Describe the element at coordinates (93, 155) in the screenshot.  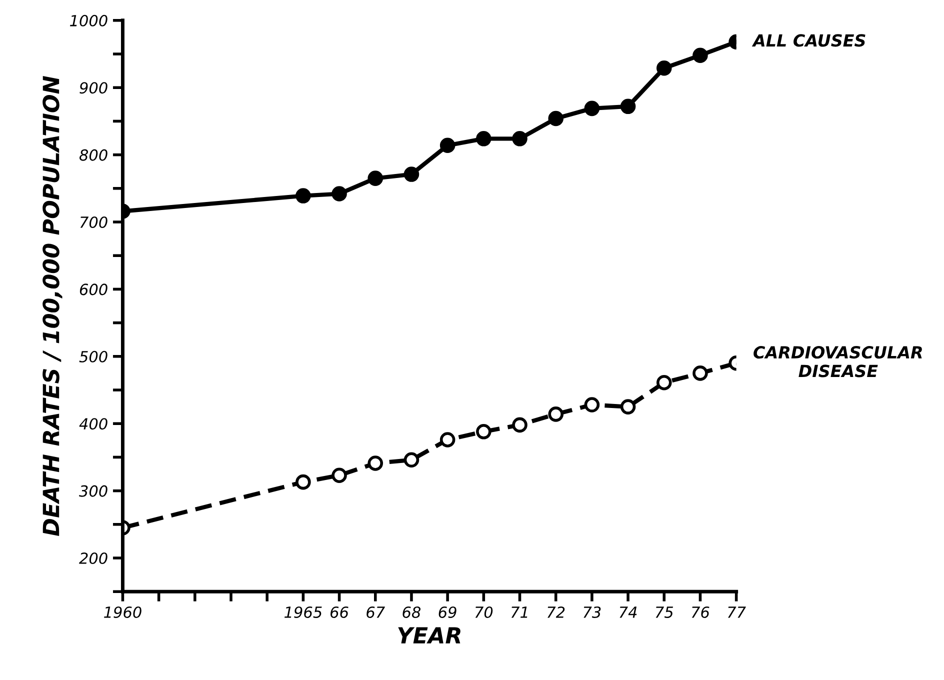
I see `y-tick-label: 800` at that location.